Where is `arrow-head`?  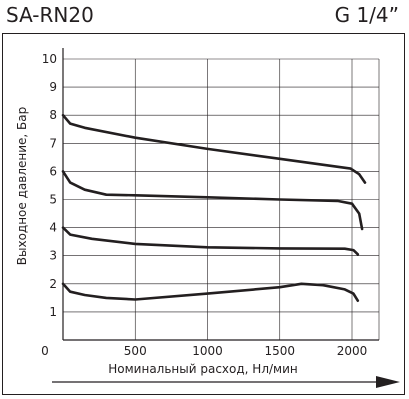 arrow-head is located at coordinates (388, 382).